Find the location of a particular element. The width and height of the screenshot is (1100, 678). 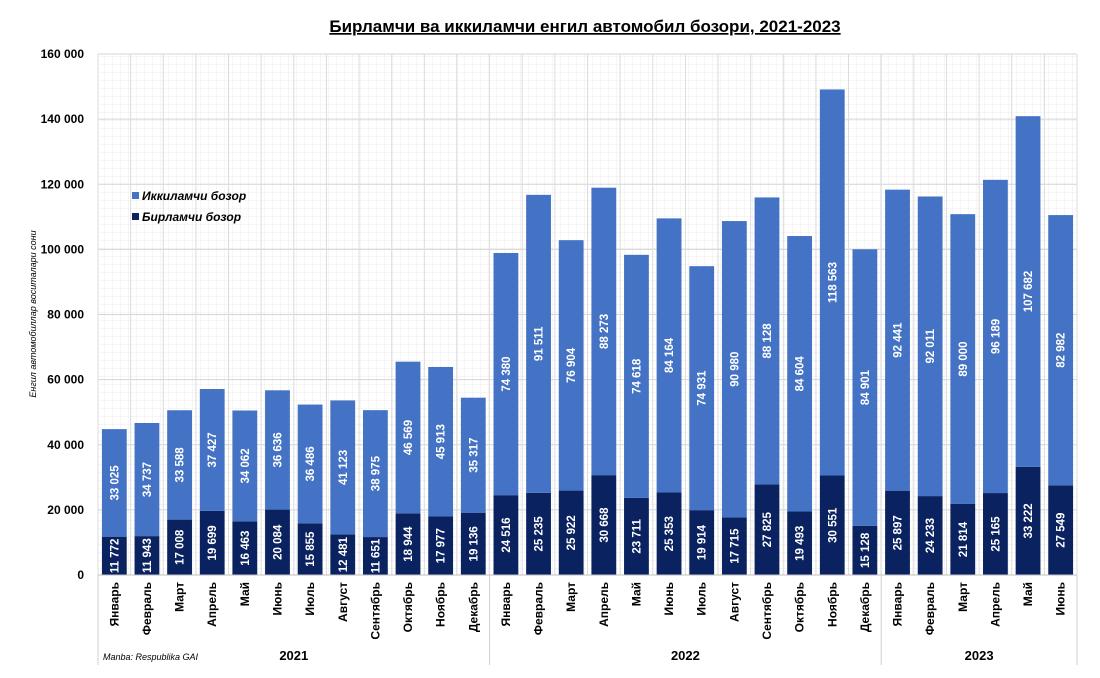

data-label-secondary: 88 128 is located at coordinates (768, 341).